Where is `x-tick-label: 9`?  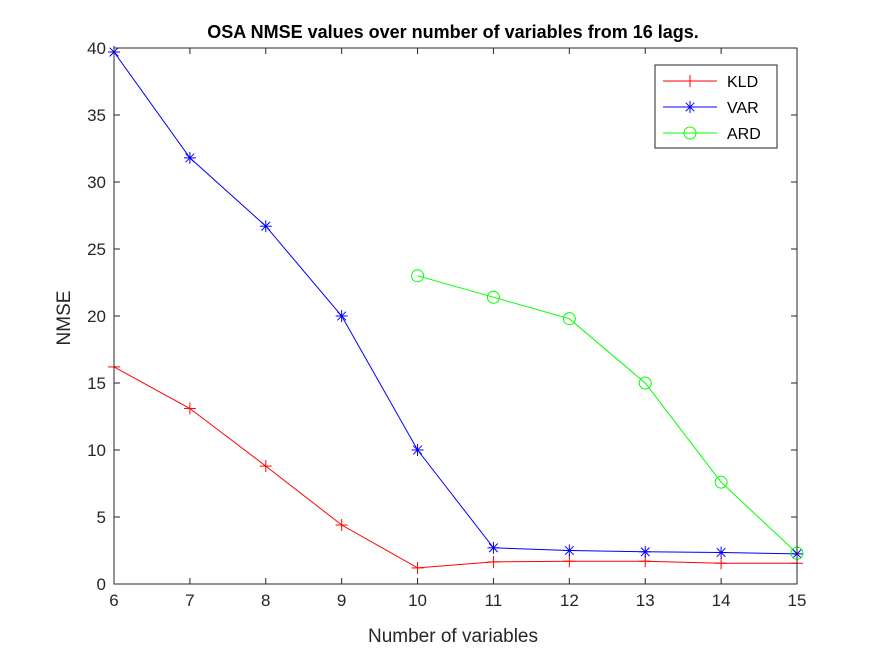
x-tick-label: 9 is located at coordinates (341, 600).